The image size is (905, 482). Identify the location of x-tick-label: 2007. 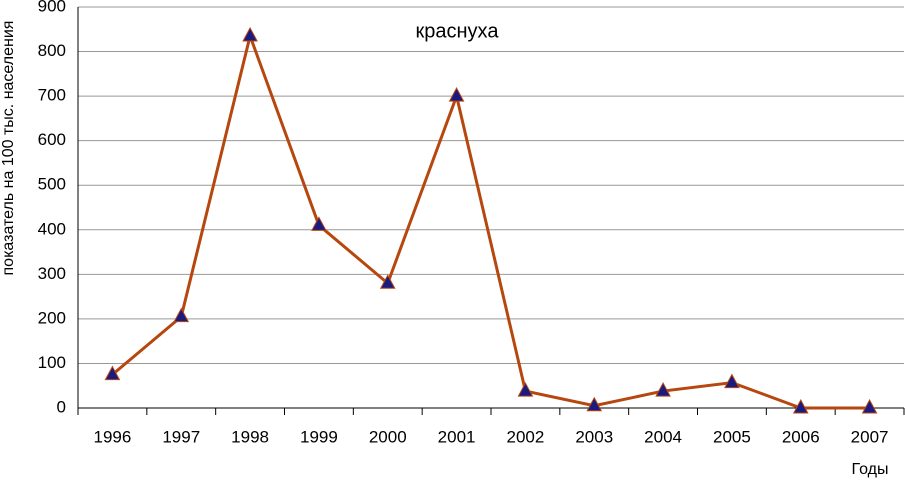
(870, 436).